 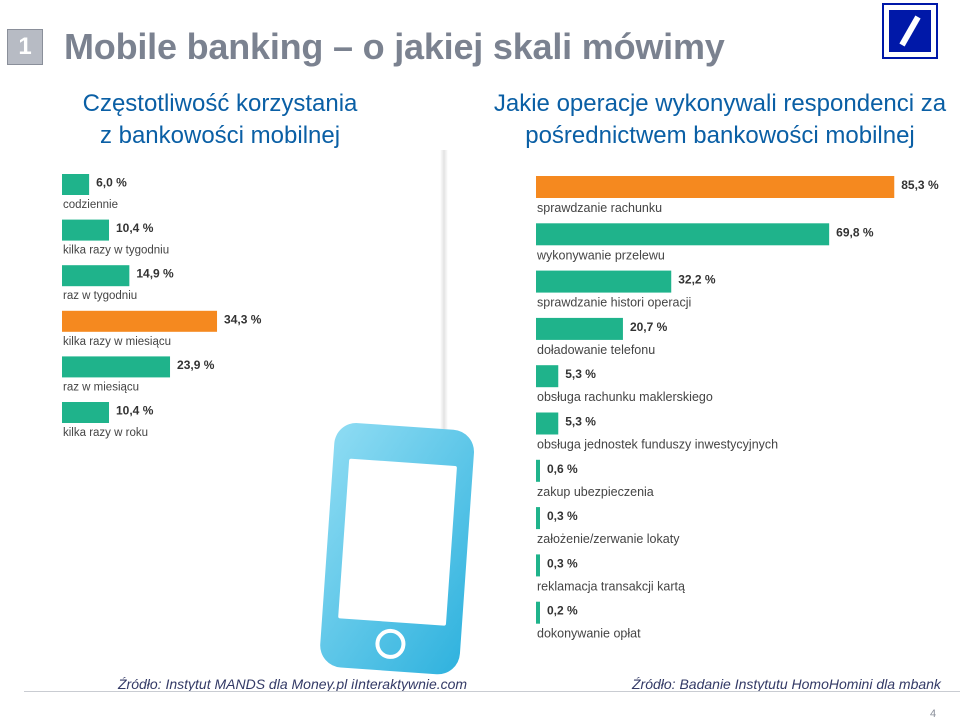 I want to click on category-label: raz w tygodniu, so click(x=100, y=296).